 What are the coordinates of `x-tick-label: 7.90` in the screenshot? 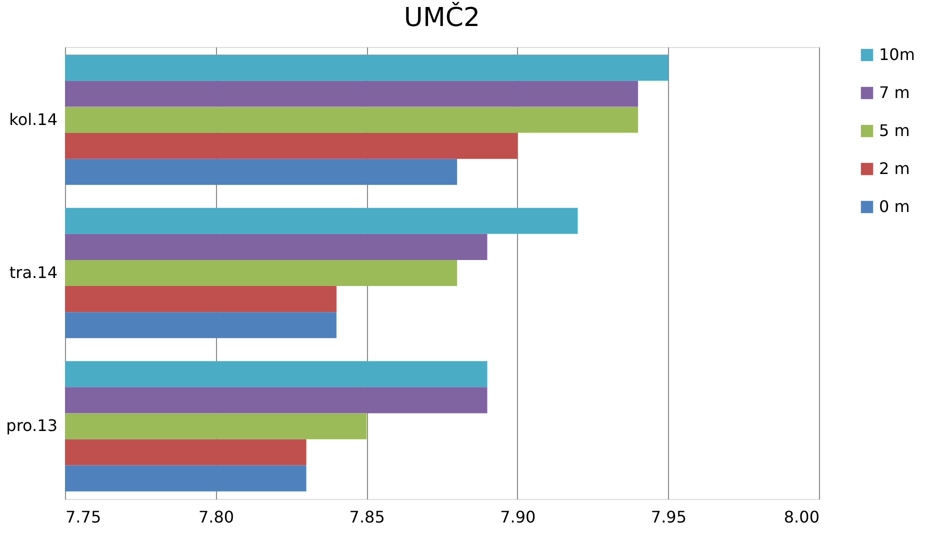 It's located at (518, 517).